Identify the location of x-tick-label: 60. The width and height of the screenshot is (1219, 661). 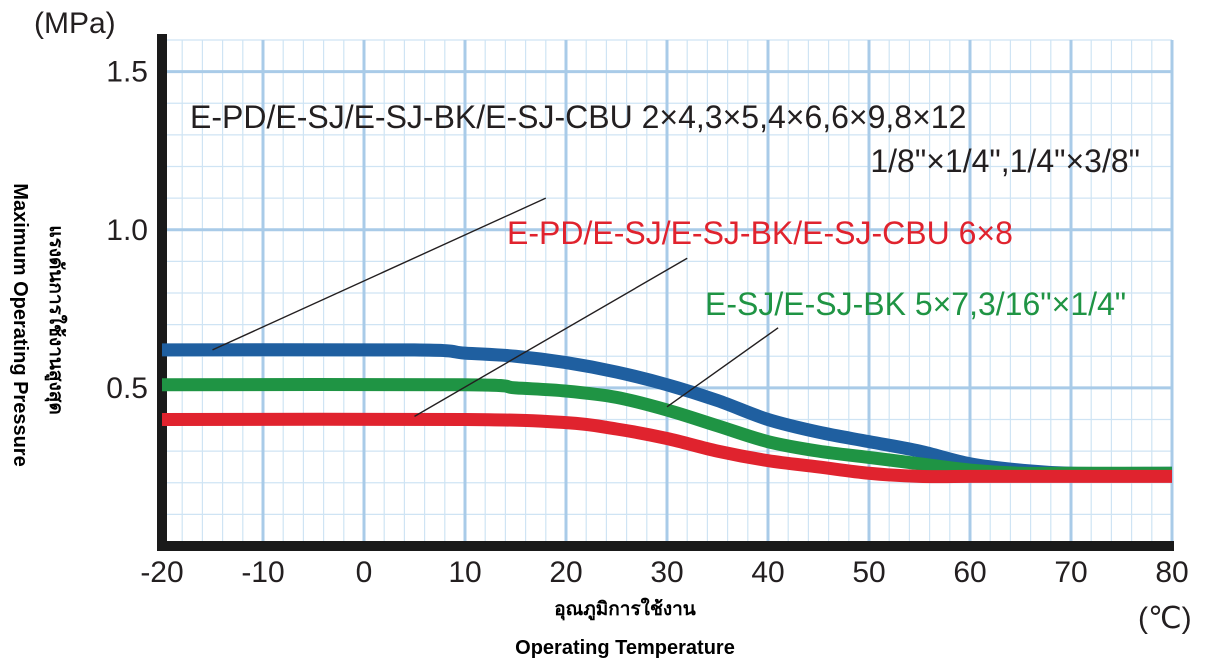
(969, 572).